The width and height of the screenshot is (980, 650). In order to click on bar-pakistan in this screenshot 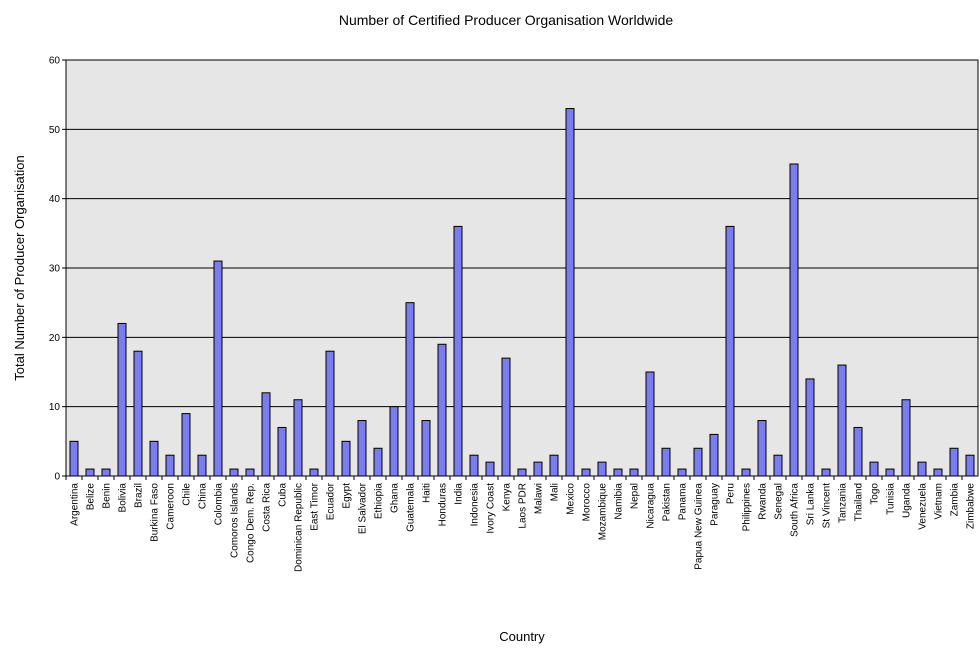, I will do `click(666, 462)`.